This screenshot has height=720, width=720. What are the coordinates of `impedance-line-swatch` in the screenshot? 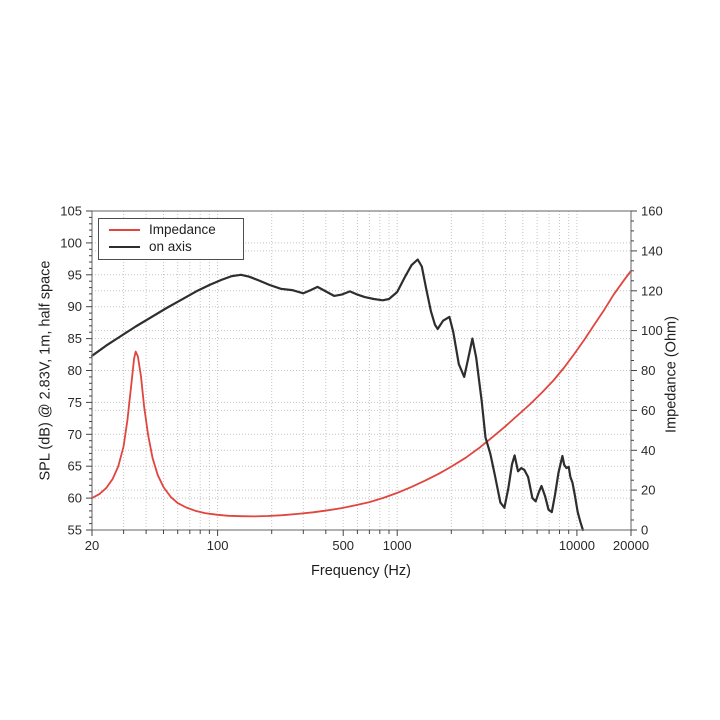 It's located at (124, 229).